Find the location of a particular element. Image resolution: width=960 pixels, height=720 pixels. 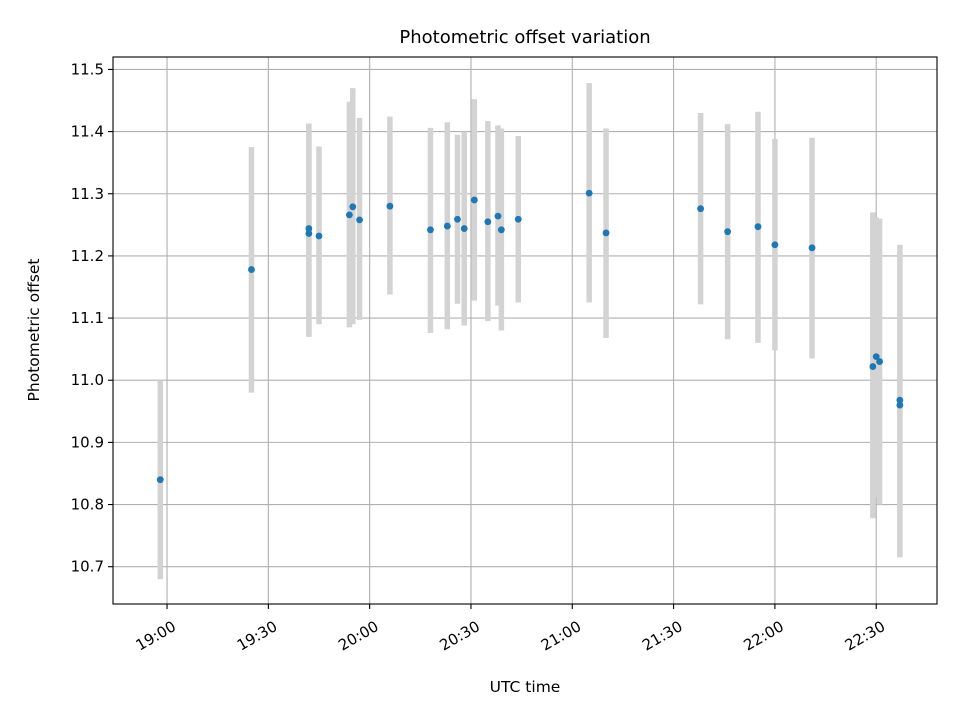

y-tick-label: 10.9 is located at coordinates (87, 442).